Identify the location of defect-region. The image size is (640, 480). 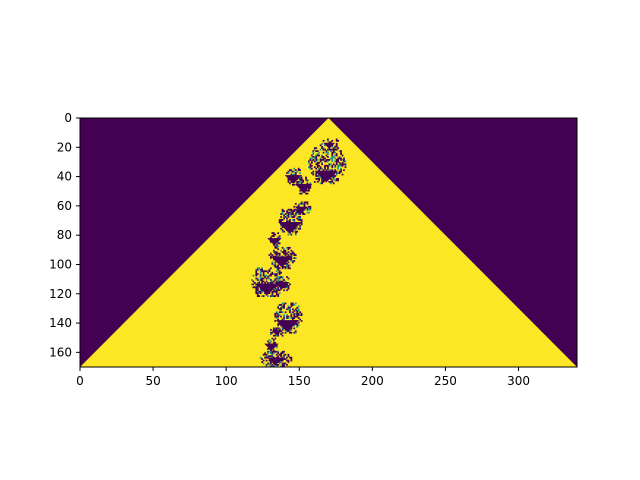
(288, 318).